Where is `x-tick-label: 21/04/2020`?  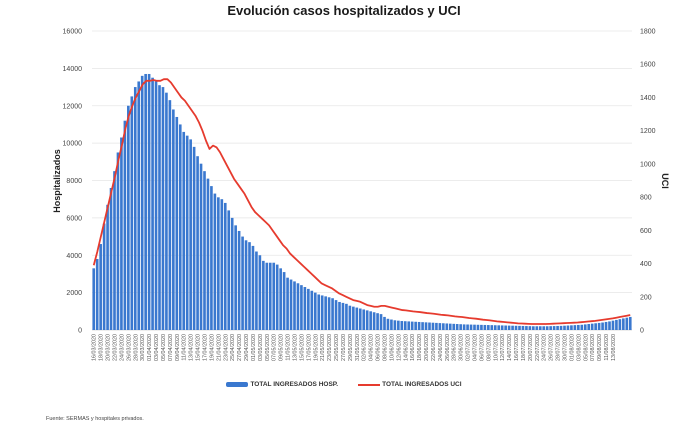 x-tick-label: 21/04/2020 is located at coordinates (219, 347).